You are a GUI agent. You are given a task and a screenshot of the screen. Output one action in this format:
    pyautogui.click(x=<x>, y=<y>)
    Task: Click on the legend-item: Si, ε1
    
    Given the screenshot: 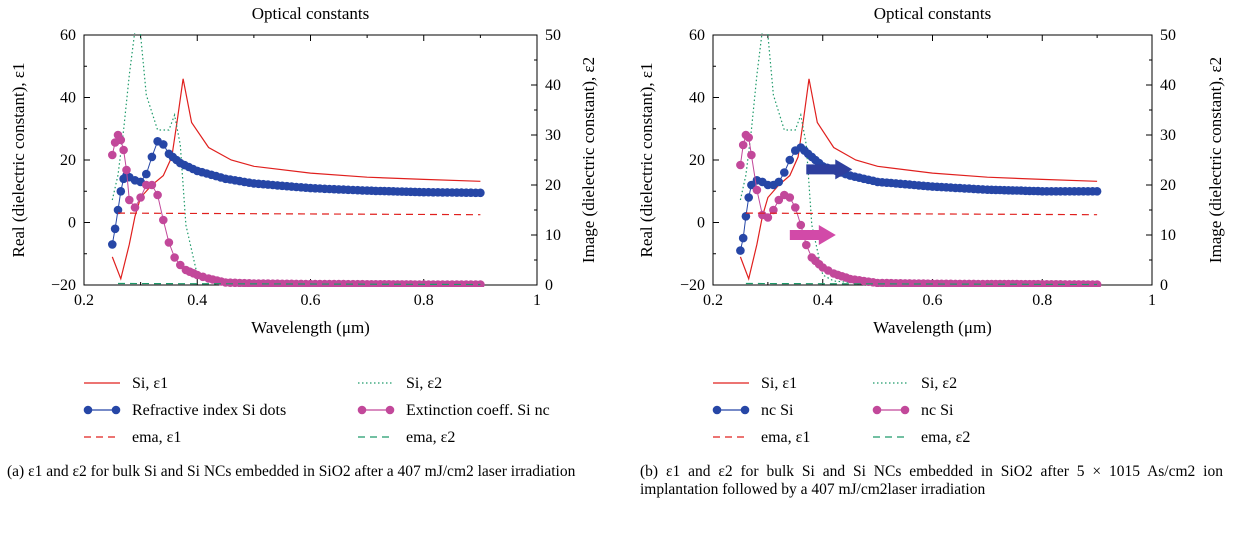 What is the action you would take?
    pyautogui.click(x=755, y=383)
    